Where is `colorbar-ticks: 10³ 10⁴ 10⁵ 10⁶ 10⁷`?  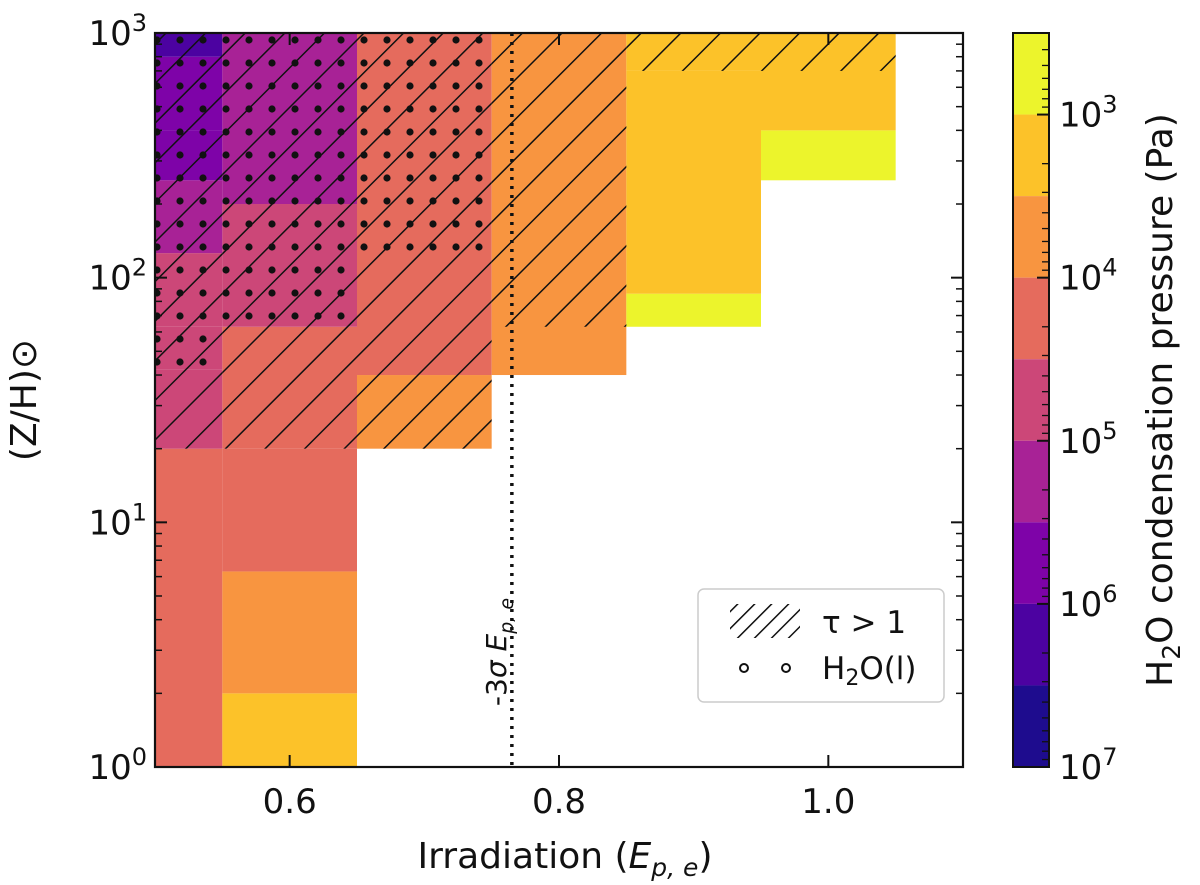
colorbar-ticks: 10³ 10⁴ 10⁵ 10⁶ 10⁷ is located at coordinates (1077, 418).